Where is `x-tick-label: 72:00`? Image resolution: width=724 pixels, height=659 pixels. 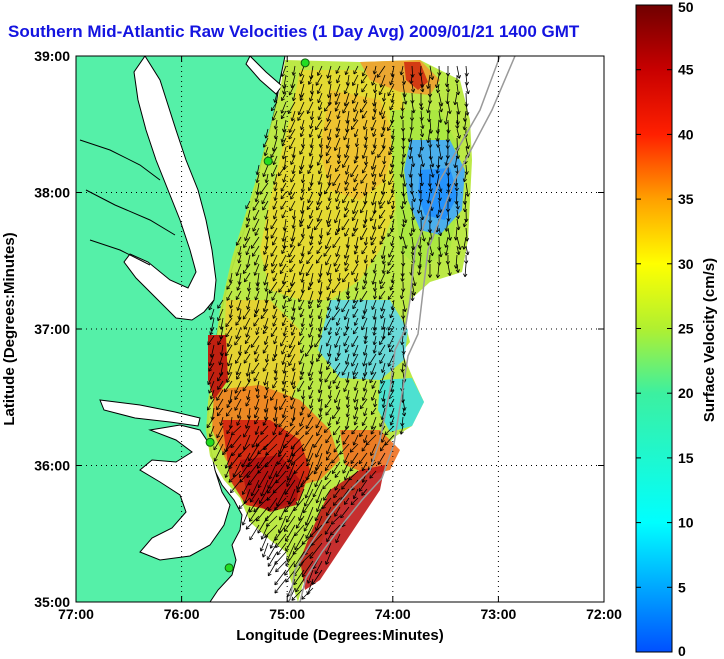 x-tick-label: 72:00 is located at coordinates (604, 614).